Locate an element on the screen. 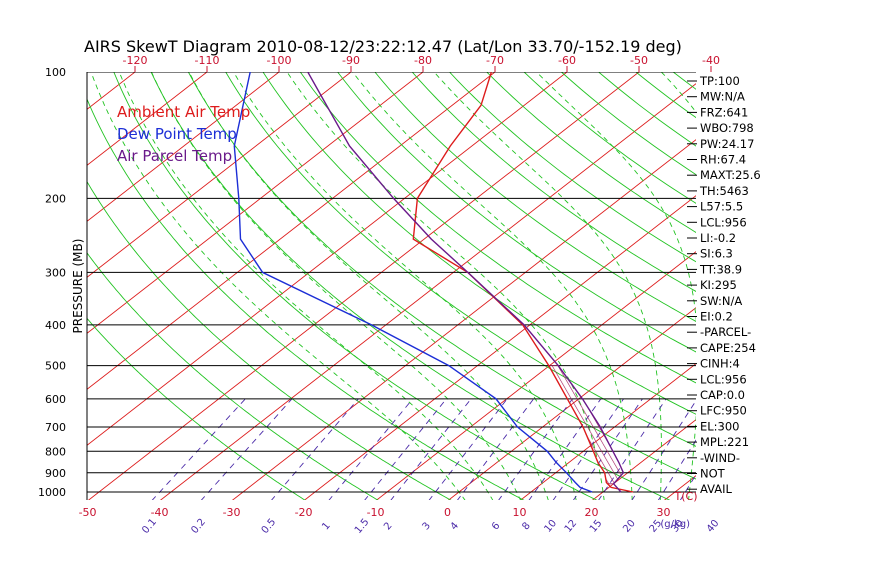  mixing-ratio-label: 1 is located at coordinates (326, 526).